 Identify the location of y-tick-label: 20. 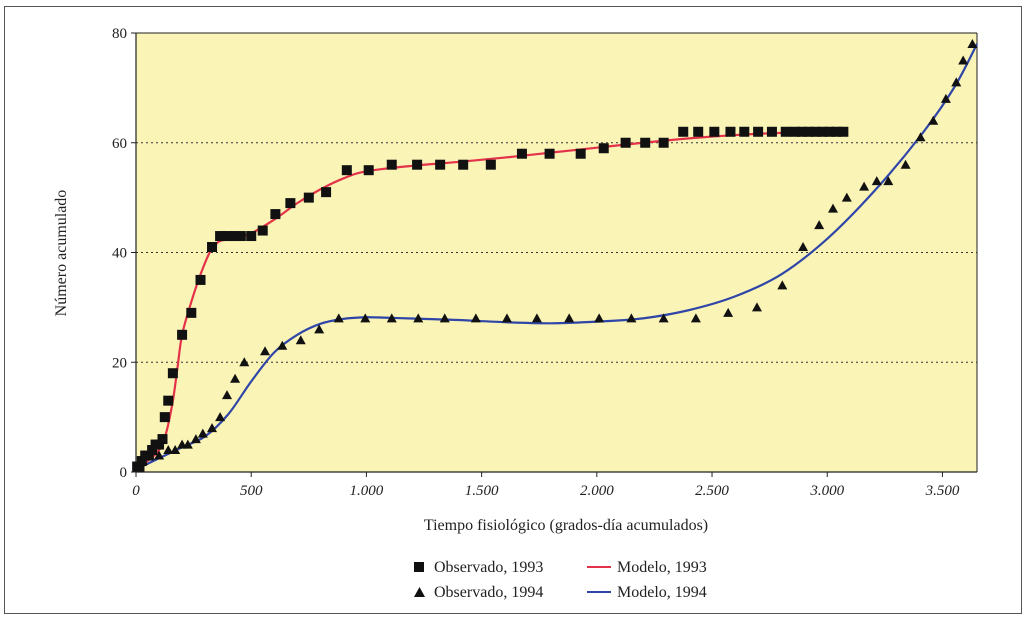
(119, 363).